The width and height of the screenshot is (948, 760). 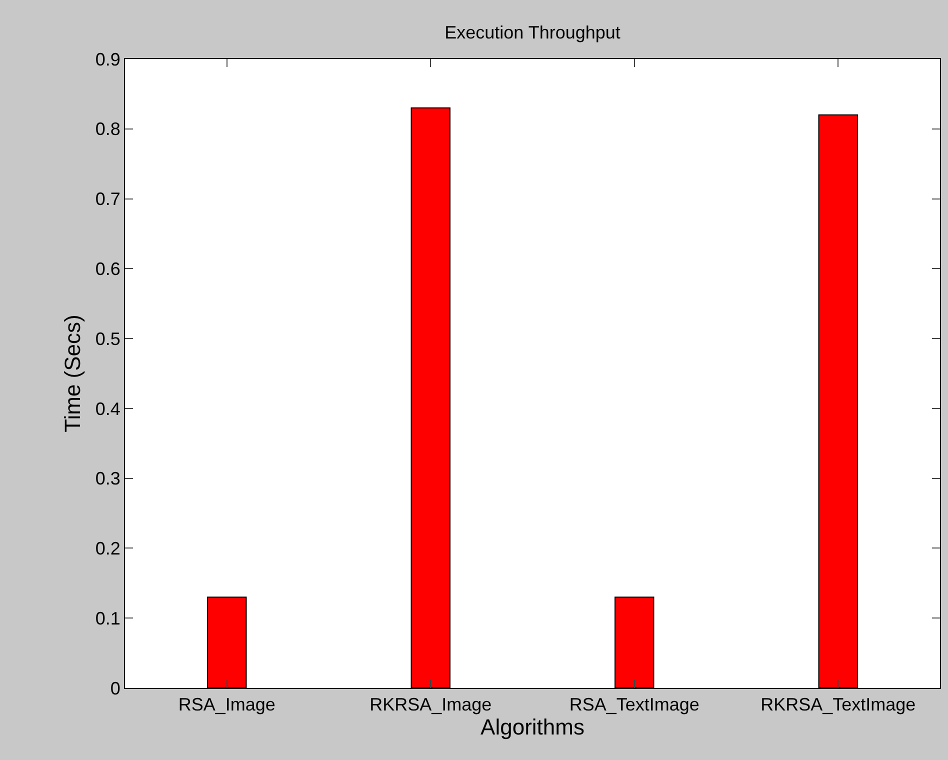 What do you see at coordinates (107, 408) in the screenshot?
I see `y-tick-label: 0.4` at bounding box center [107, 408].